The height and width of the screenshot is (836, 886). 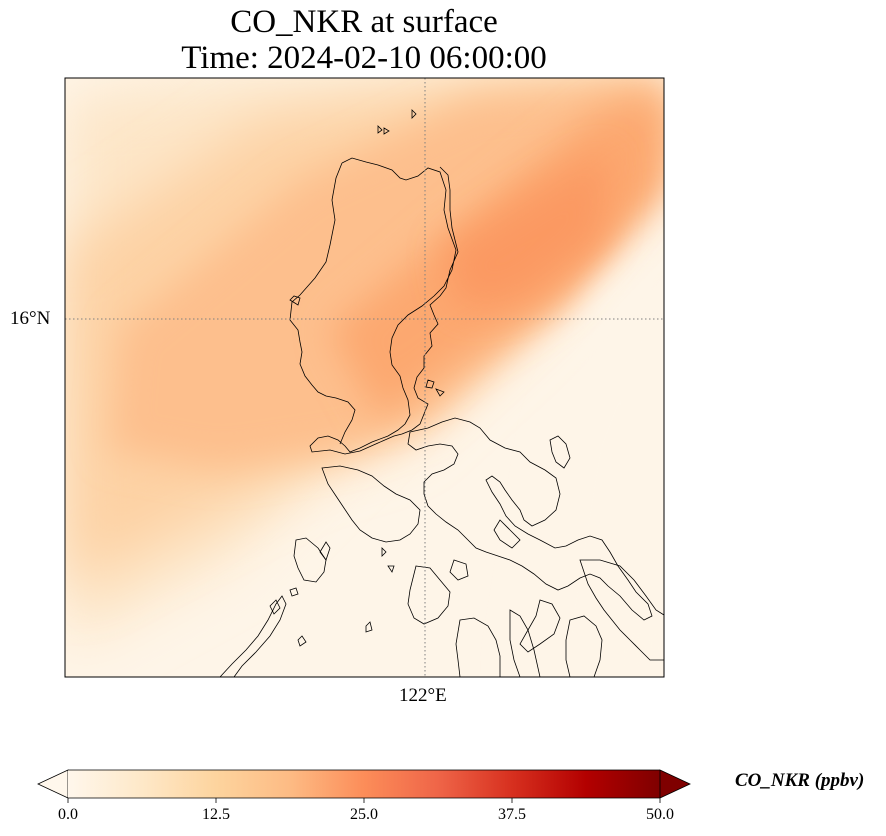 What do you see at coordinates (584, 646) in the screenshot?
I see `coastline-leyte` at bounding box center [584, 646].